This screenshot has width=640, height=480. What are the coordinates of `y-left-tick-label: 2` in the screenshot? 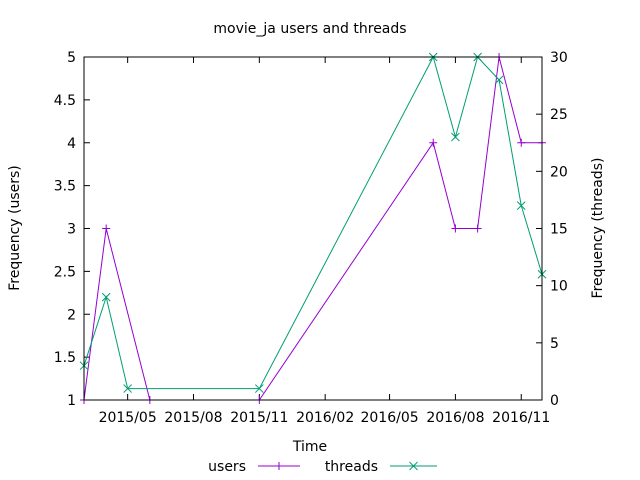 It's located at (71, 315).